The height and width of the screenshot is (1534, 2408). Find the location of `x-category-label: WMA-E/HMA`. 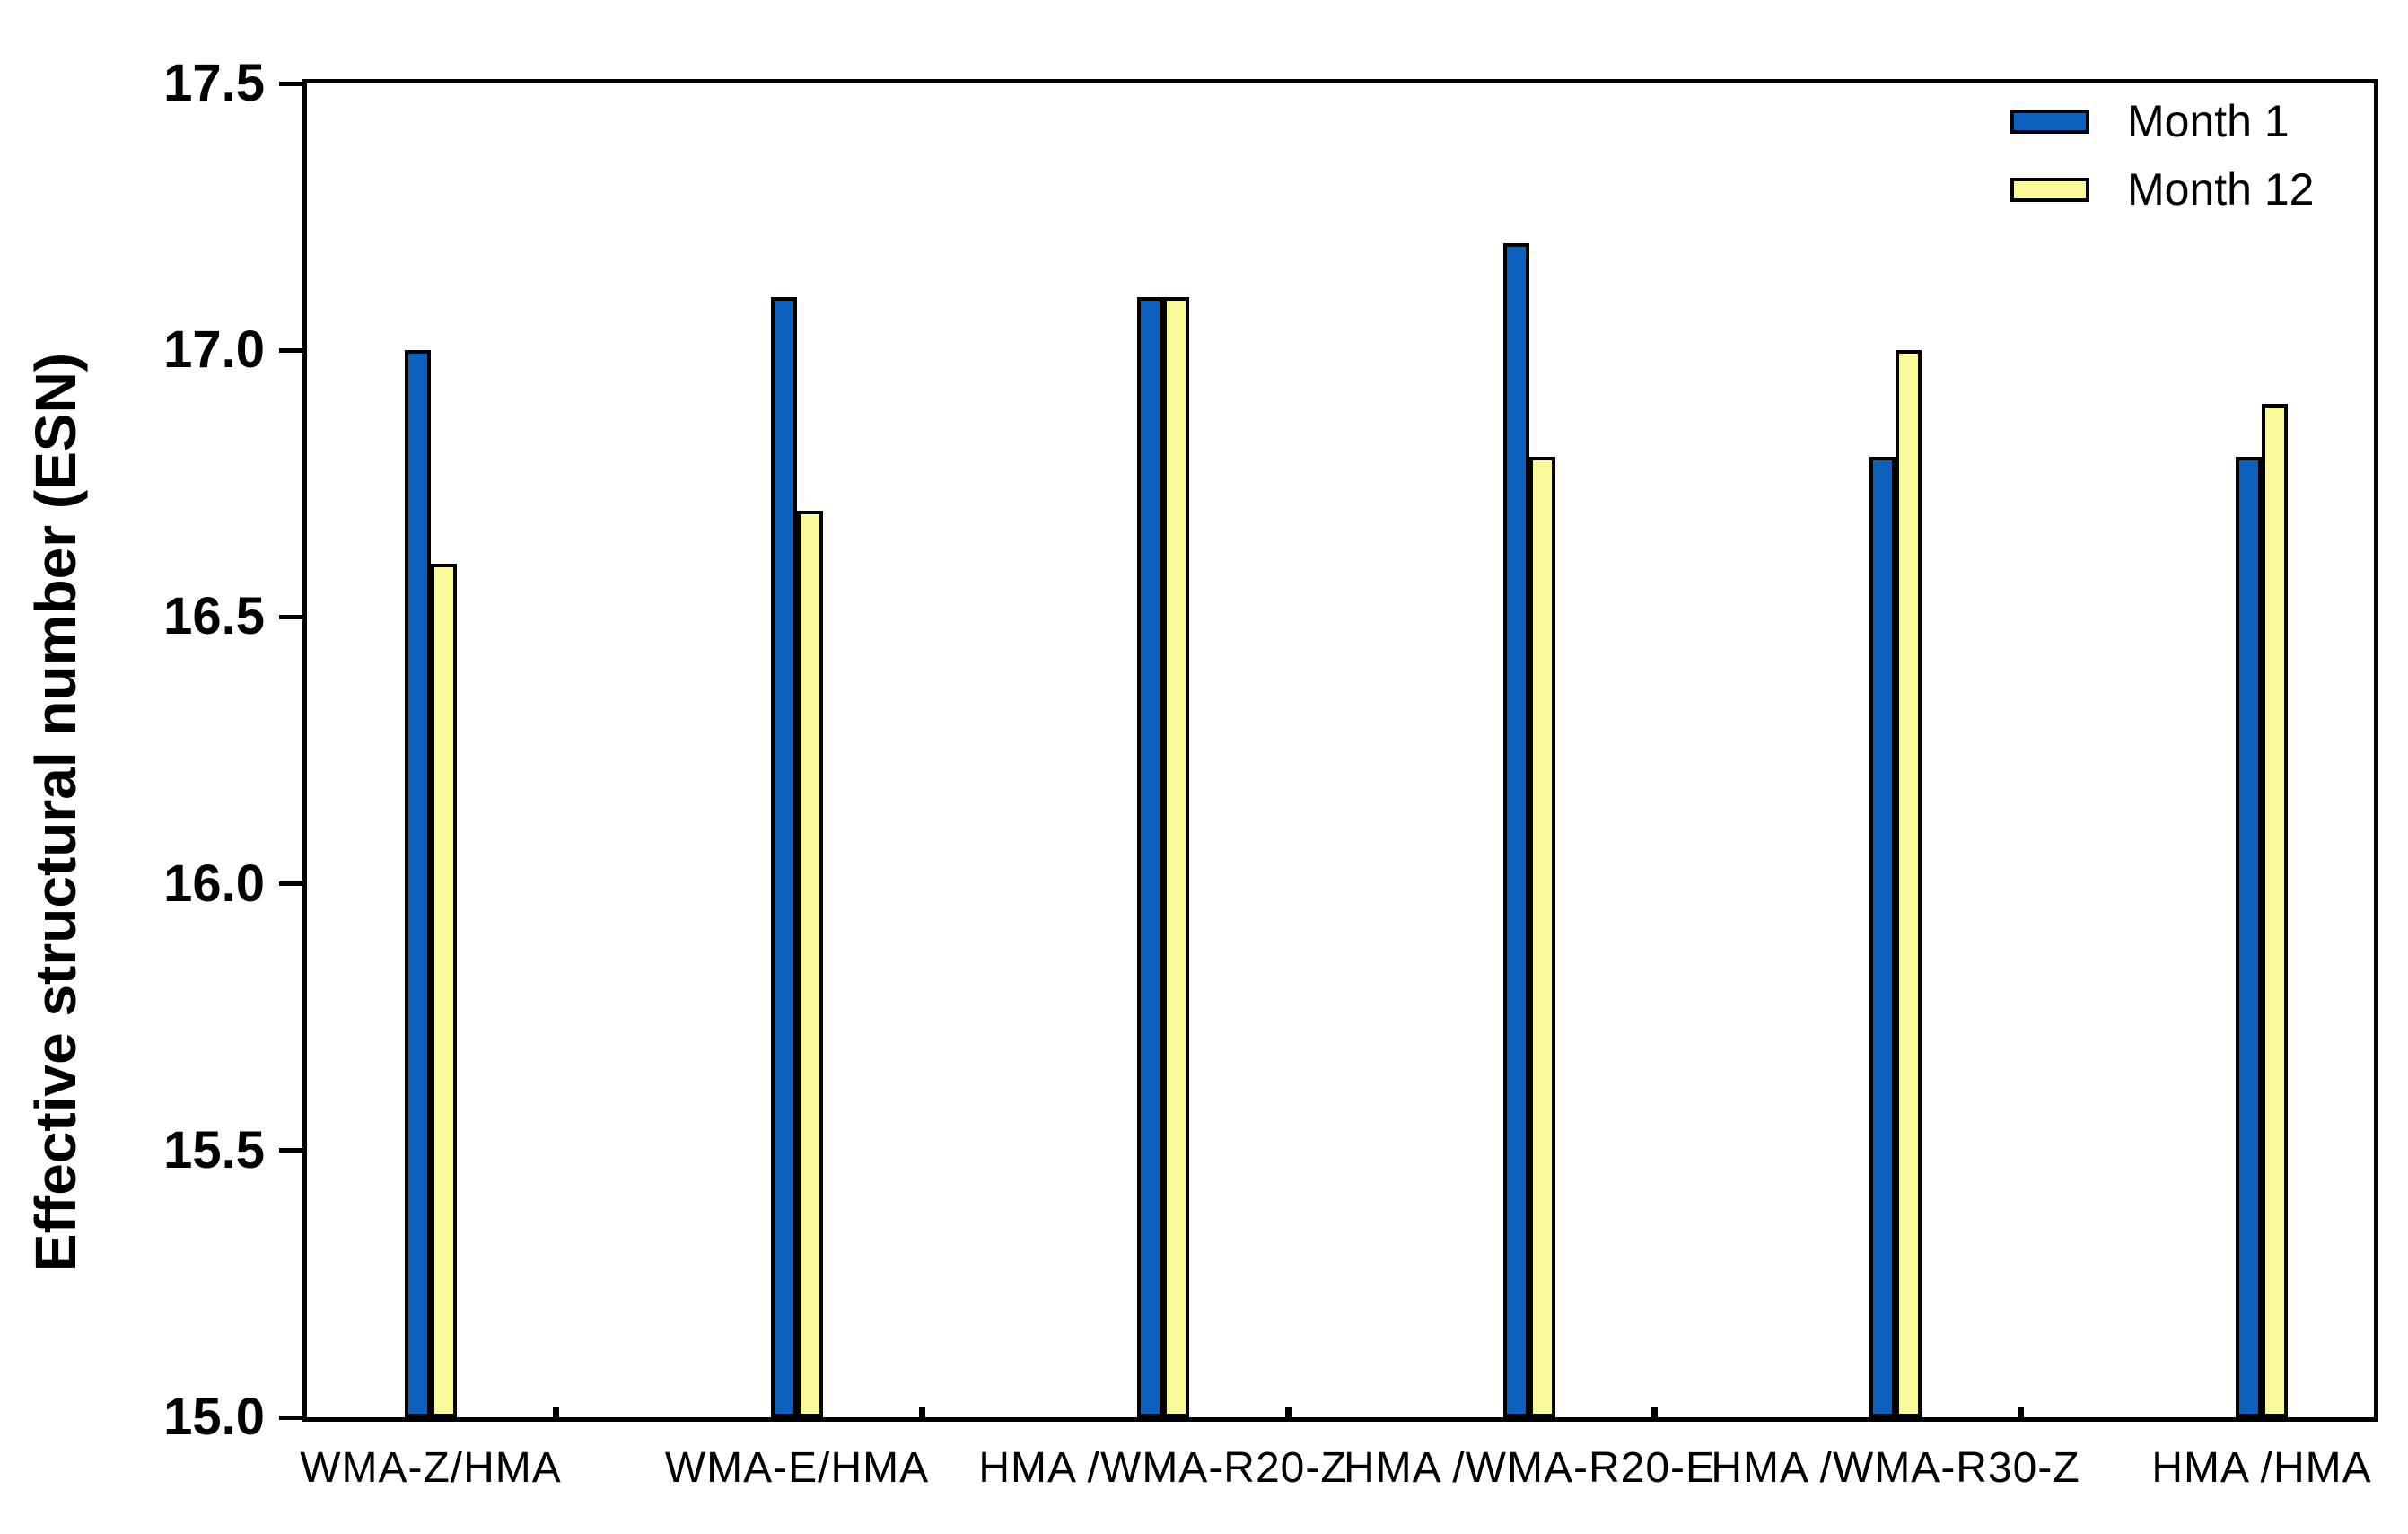

x-category-label: WMA-E/HMA is located at coordinates (797, 1468).